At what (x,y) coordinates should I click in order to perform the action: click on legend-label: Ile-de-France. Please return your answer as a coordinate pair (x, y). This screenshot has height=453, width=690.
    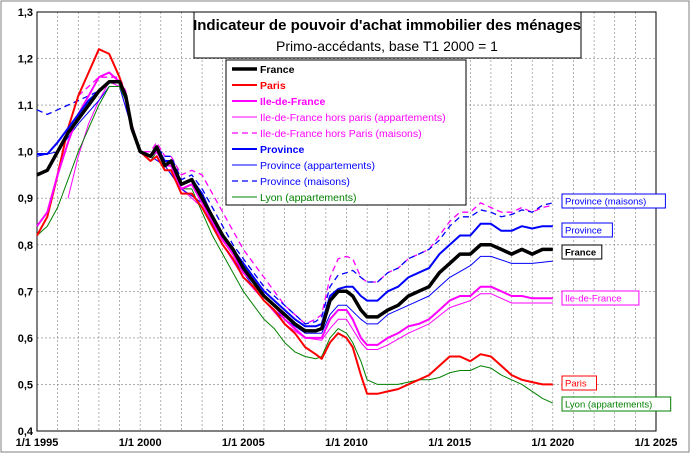
    Looking at the image, I should click on (293, 102).